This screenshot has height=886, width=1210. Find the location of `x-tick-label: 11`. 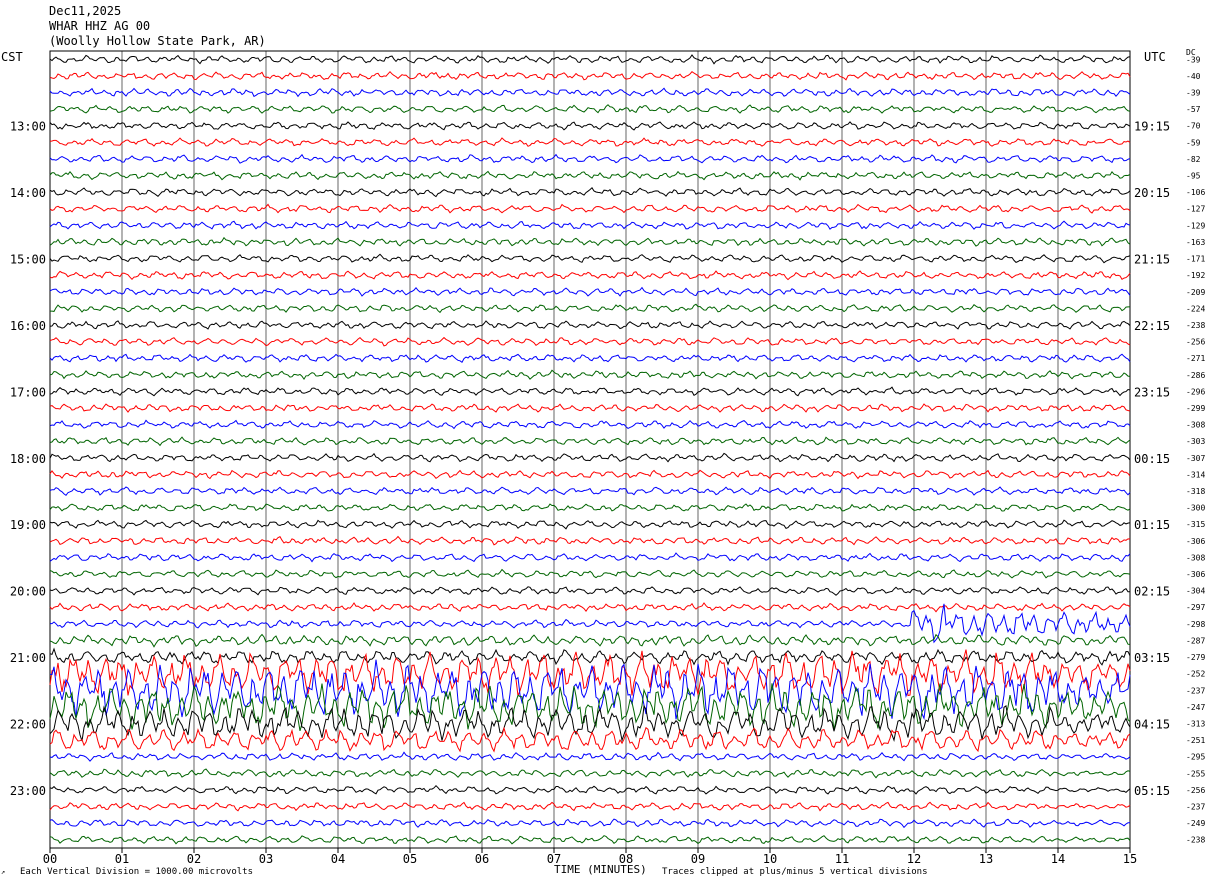

x-tick-label: 11 is located at coordinates (842, 859).